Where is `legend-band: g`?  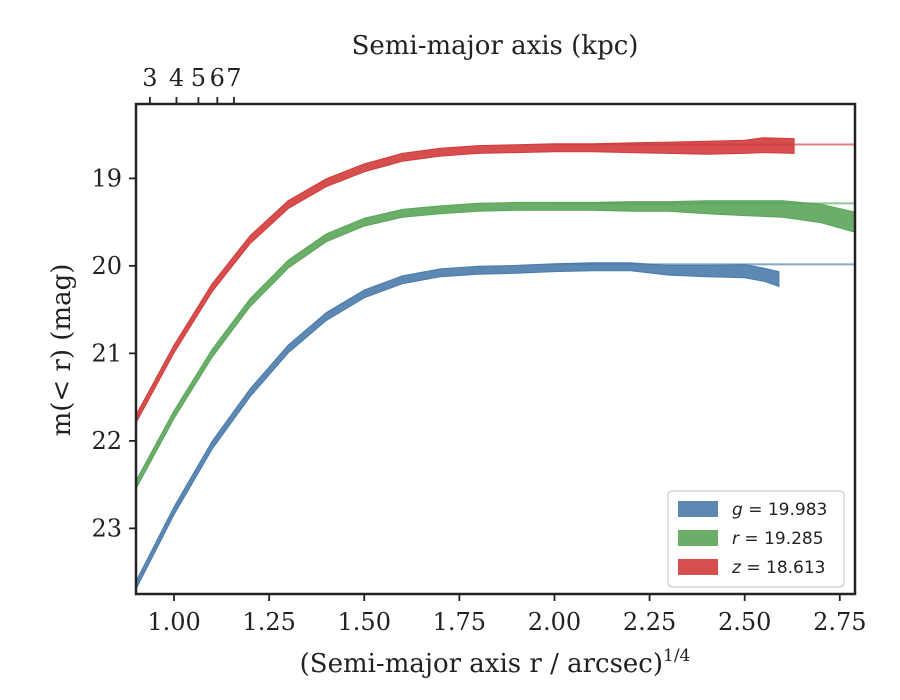
legend-band: g is located at coordinates (737, 510).